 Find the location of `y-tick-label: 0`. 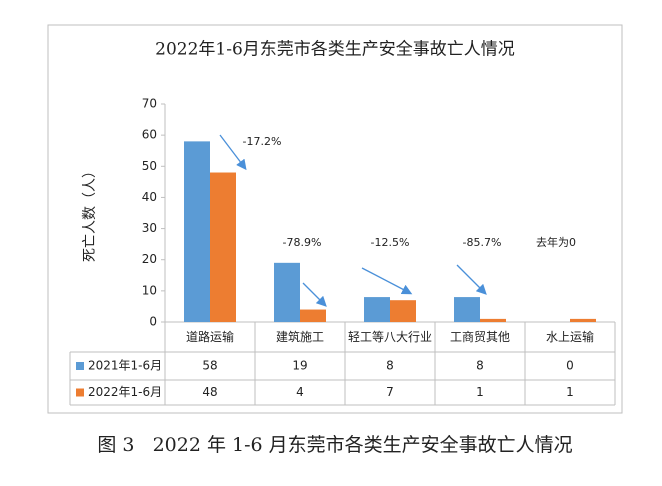

y-tick-label: 0 is located at coordinates (153, 322).